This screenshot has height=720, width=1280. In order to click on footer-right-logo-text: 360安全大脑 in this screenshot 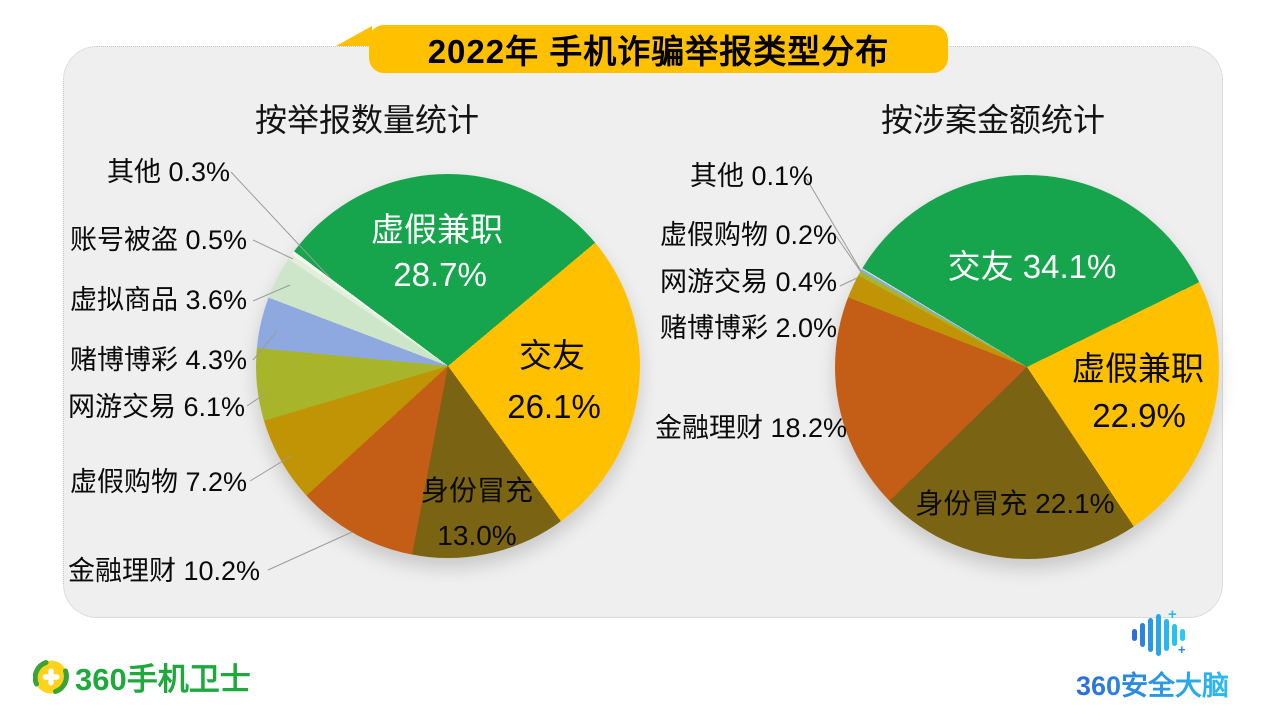, I will do `click(1158, 683)`.